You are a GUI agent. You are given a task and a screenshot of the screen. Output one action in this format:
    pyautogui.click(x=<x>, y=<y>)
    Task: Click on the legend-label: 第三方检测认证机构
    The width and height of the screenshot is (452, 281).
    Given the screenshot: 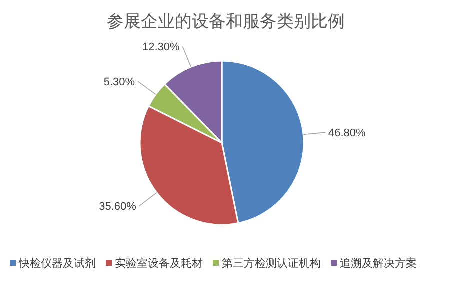 What is the action you would take?
    pyautogui.click(x=271, y=263)
    